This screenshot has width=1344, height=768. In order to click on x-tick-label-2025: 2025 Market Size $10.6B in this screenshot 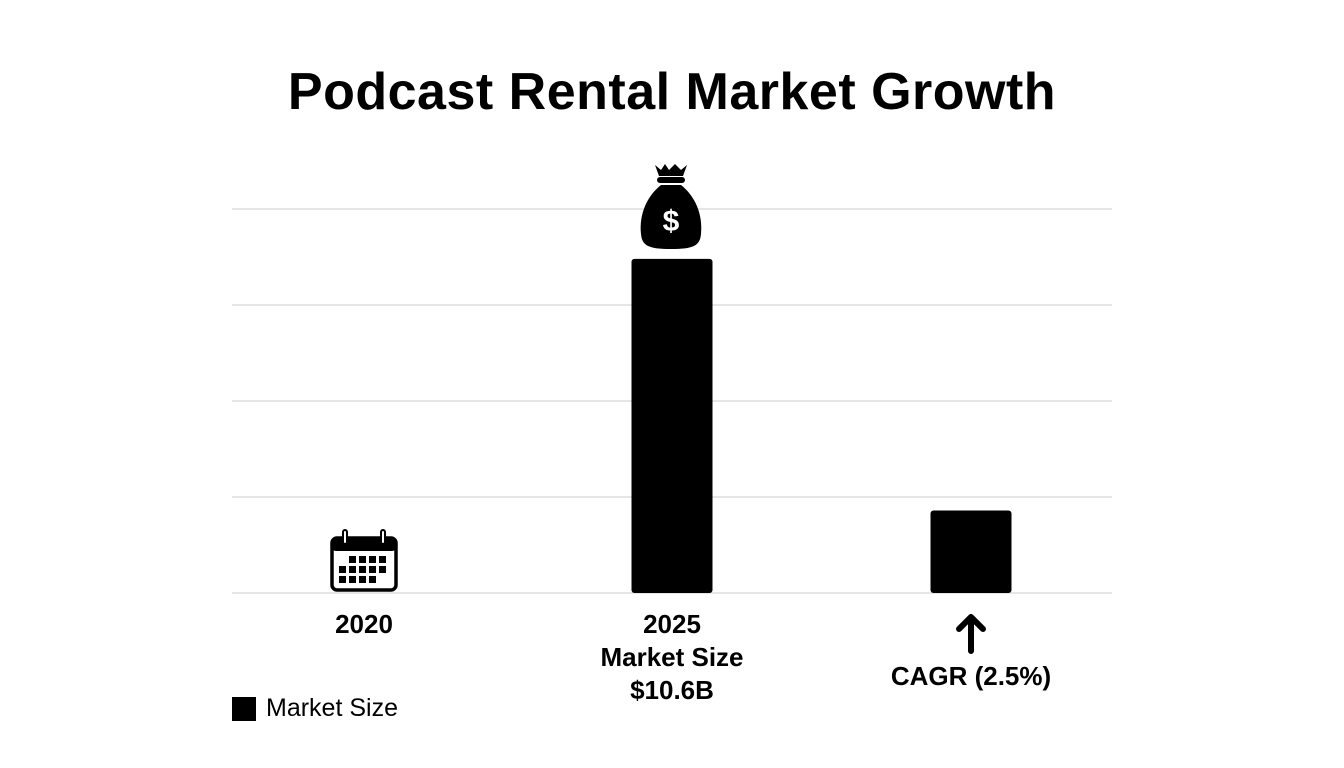, I will do `click(672, 657)`.